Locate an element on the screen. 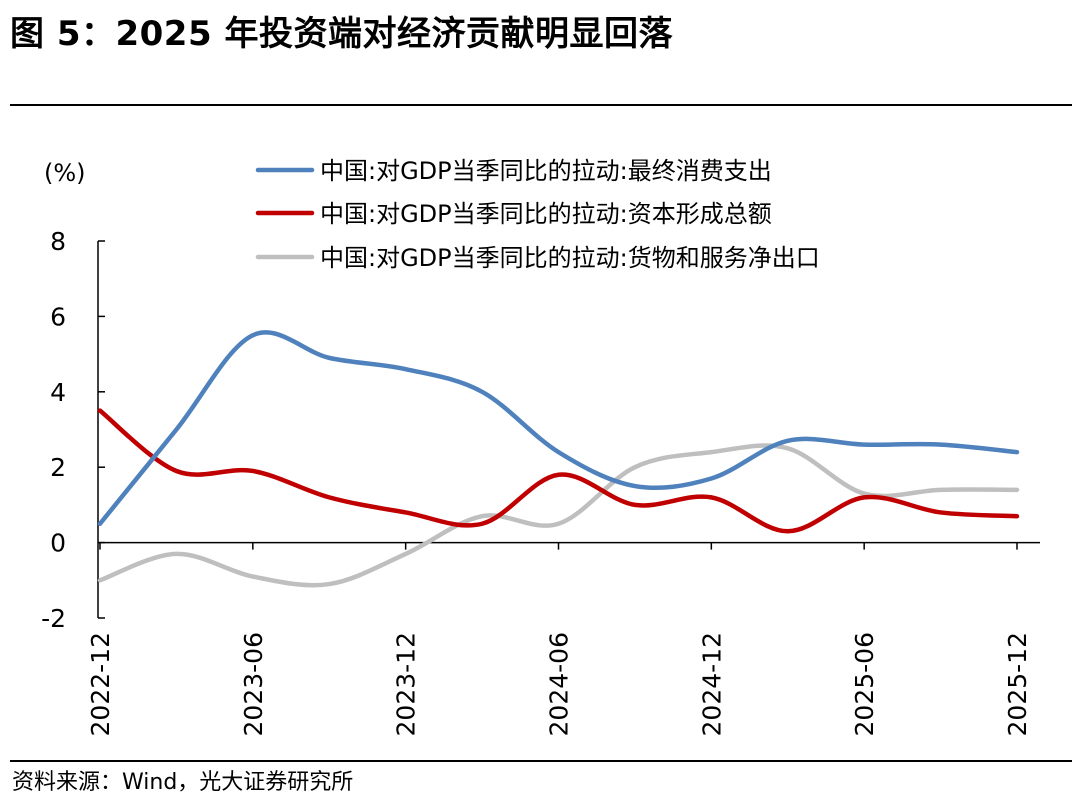  x-tick-label: 2024-06 is located at coordinates (559, 684).